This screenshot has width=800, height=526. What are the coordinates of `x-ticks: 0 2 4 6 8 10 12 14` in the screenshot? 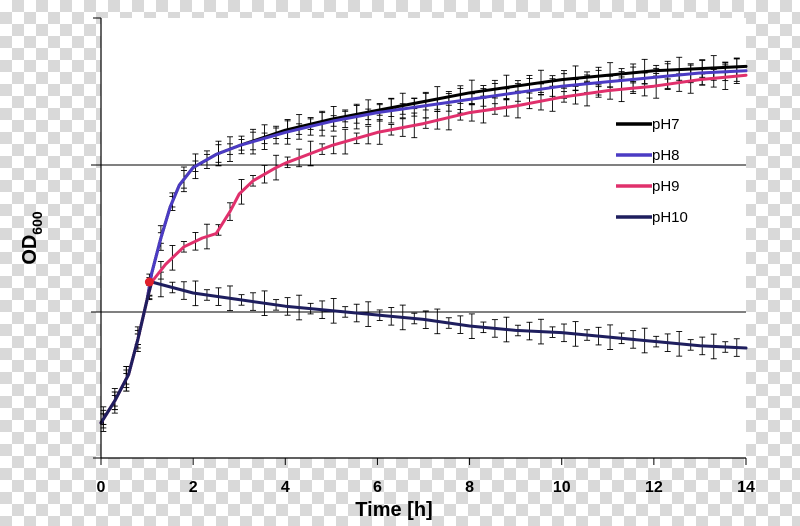 It's located at (426, 477).